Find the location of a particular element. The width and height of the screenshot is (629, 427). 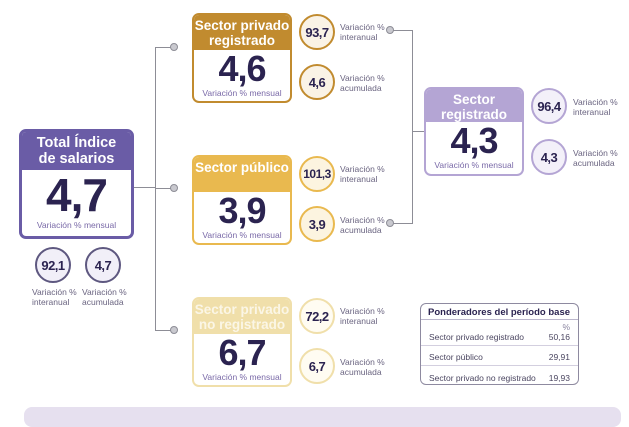

registrado-interanual-label: Variación % interanual is located at coordinates (595, 107).